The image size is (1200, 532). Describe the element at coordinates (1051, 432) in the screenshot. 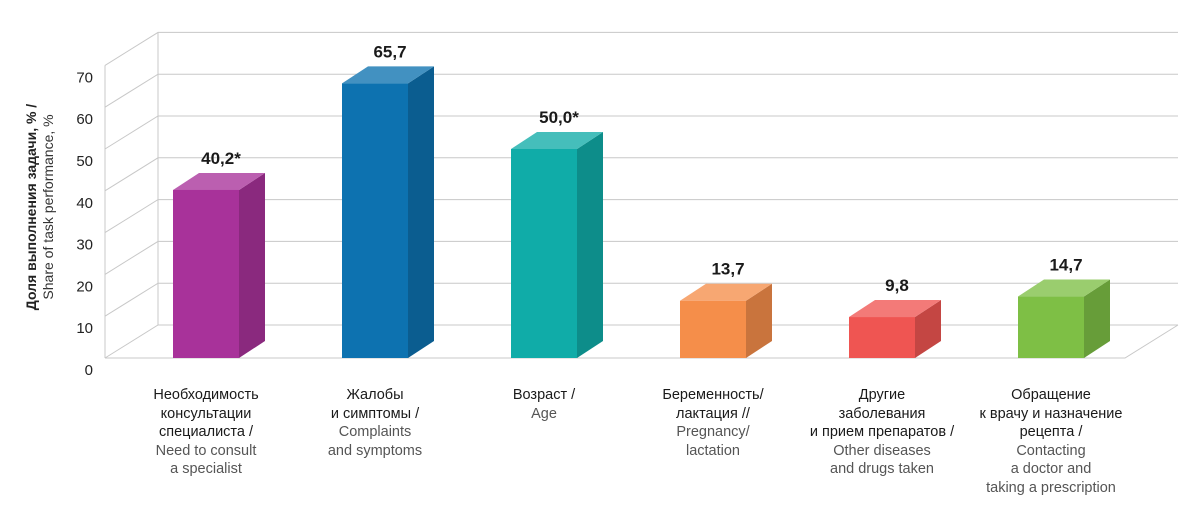

I see `category-label-ru-line: рецепта /` at that location.